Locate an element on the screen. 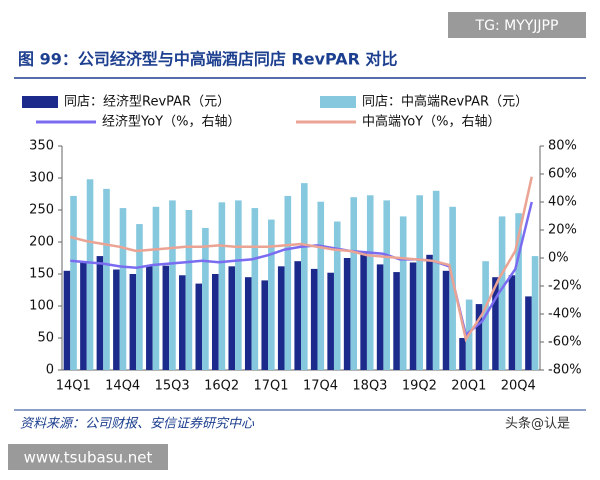  y-tick-label: 200 is located at coordinates (41, 242).